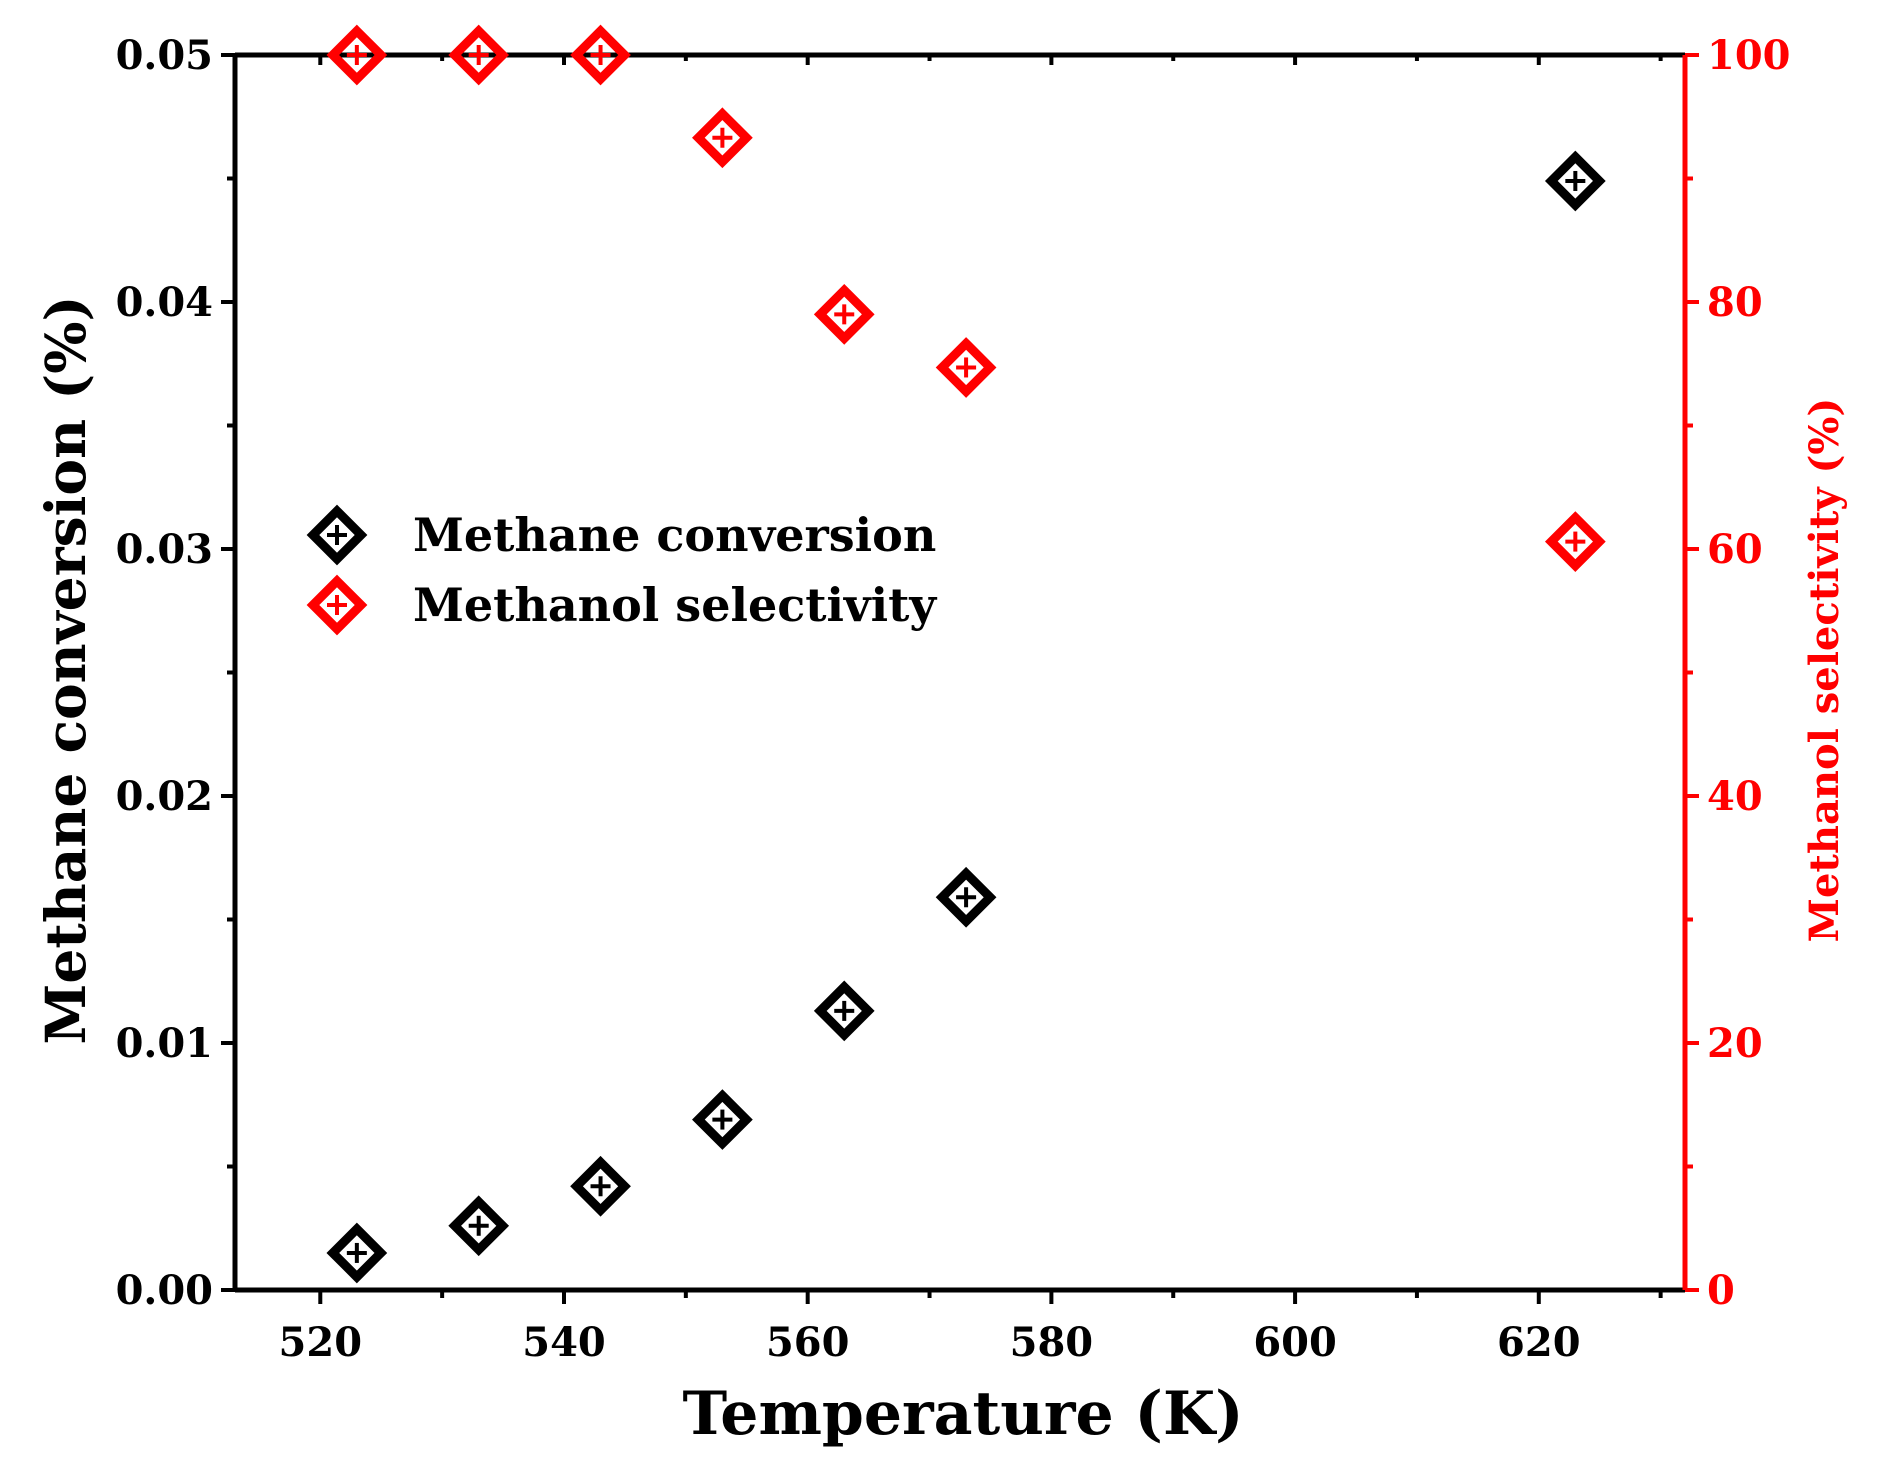 This screenshot has width=1884, height=1475. Describe the element at coordinates (1539, 1342) in the screenshot. I see `x-tick-label: 620` at that location.